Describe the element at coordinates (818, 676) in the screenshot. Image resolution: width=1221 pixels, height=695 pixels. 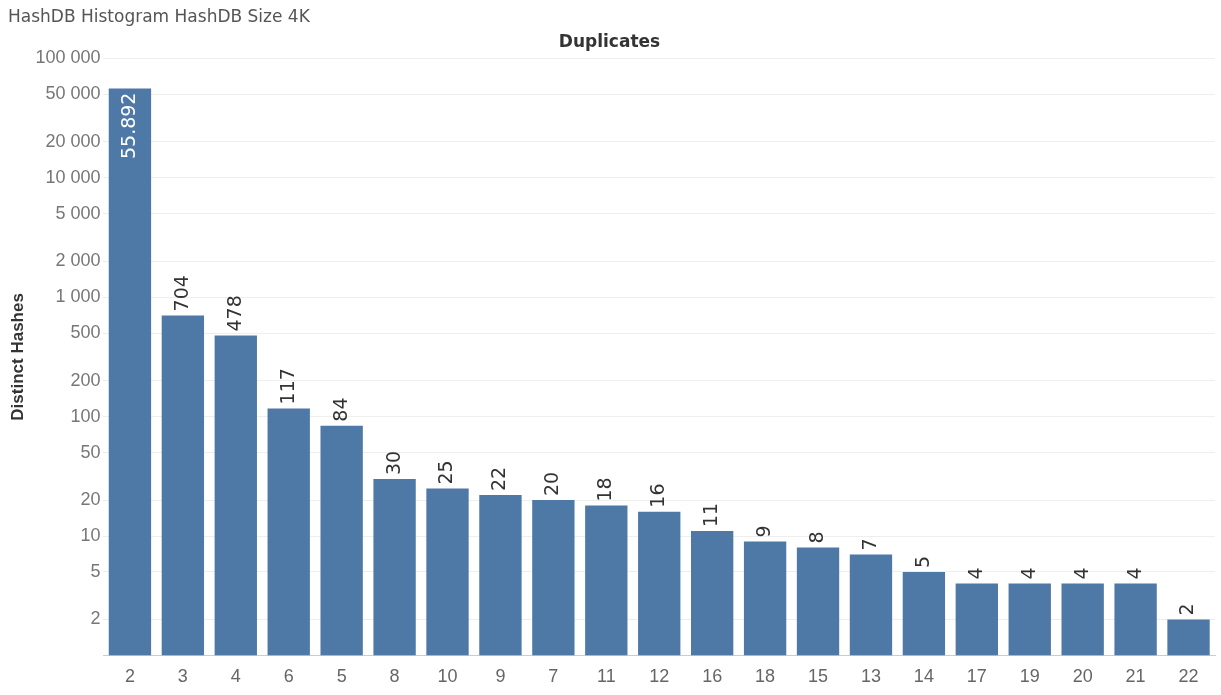
I see `x-tick-label: 15` at that location.